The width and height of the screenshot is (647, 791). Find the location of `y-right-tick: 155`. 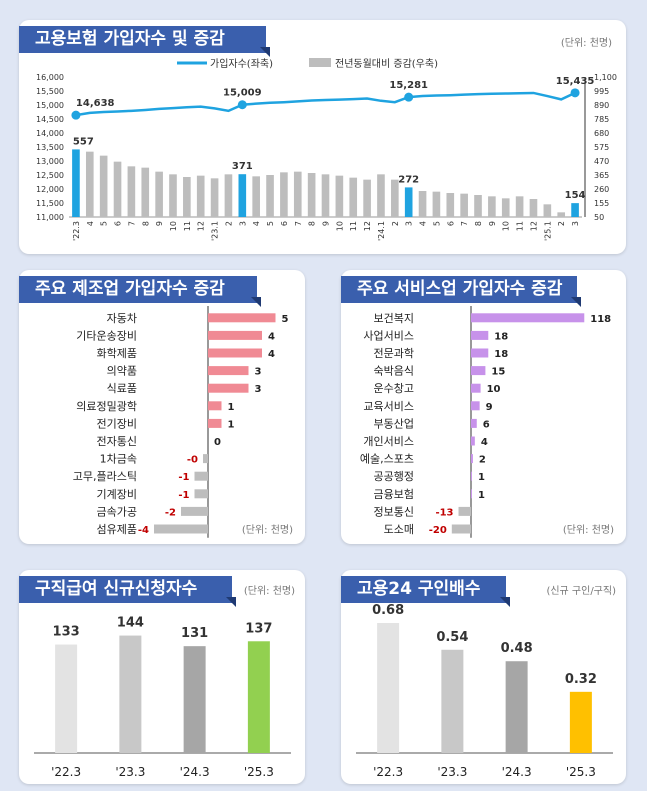

y-right-tick: 155 is located at coordinates (601, 203).